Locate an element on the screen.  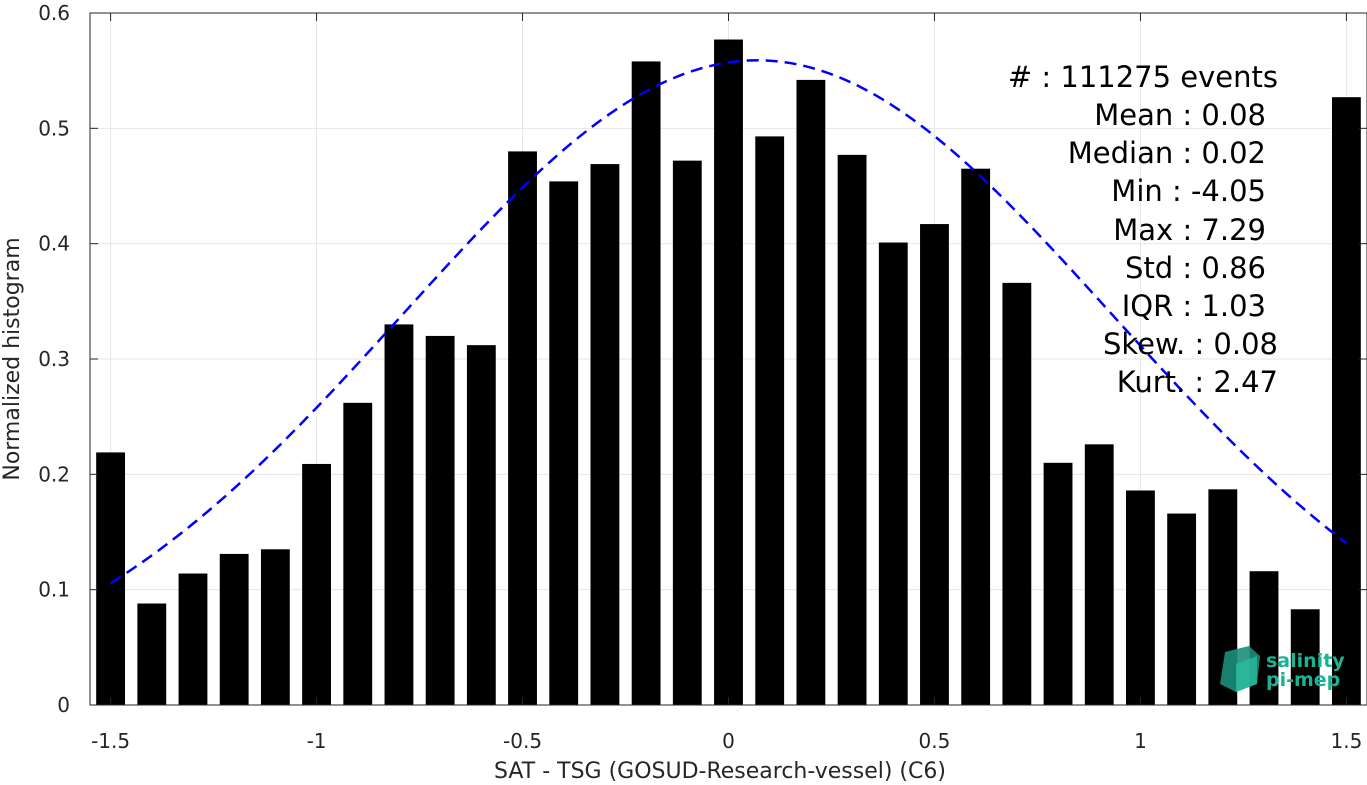
stat-mean: Mean : 0.08 is located at coordinates (1180, 115).